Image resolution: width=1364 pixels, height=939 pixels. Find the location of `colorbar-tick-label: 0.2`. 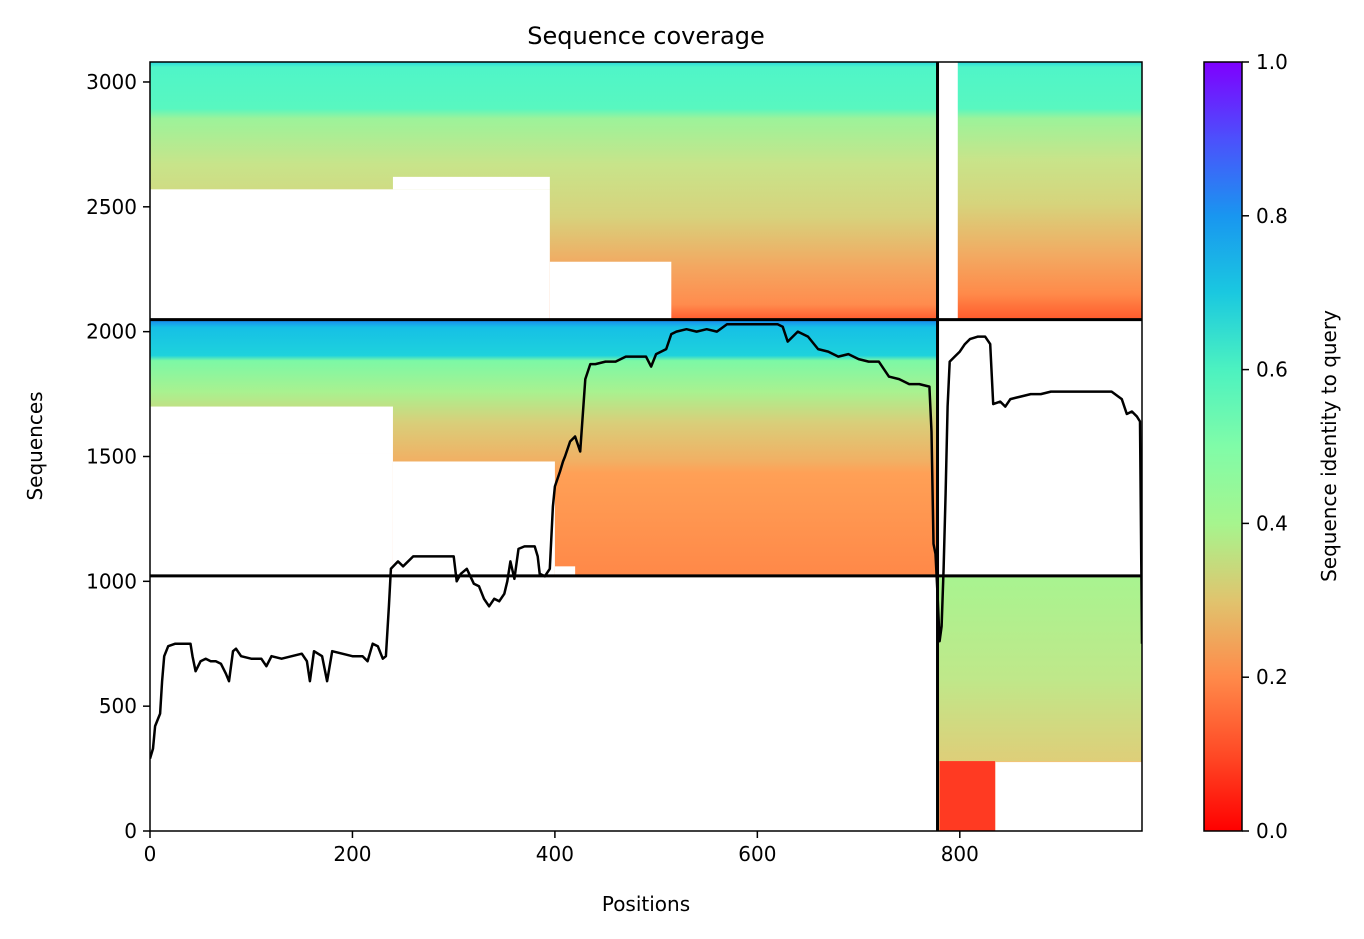

colorbar-tick-label: 0.2 is located at coordinates (1272, 677).